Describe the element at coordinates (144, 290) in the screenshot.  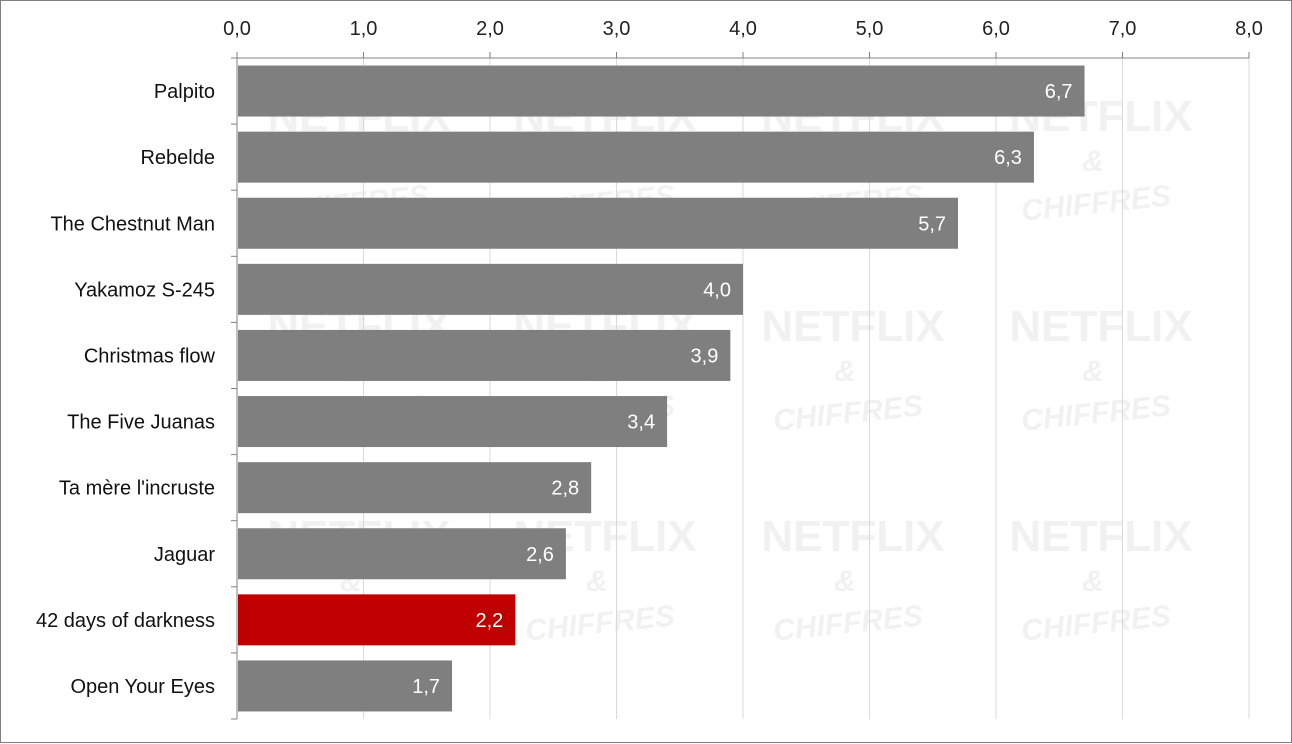
I see `category-label: Yakamoz S-245` at that location.